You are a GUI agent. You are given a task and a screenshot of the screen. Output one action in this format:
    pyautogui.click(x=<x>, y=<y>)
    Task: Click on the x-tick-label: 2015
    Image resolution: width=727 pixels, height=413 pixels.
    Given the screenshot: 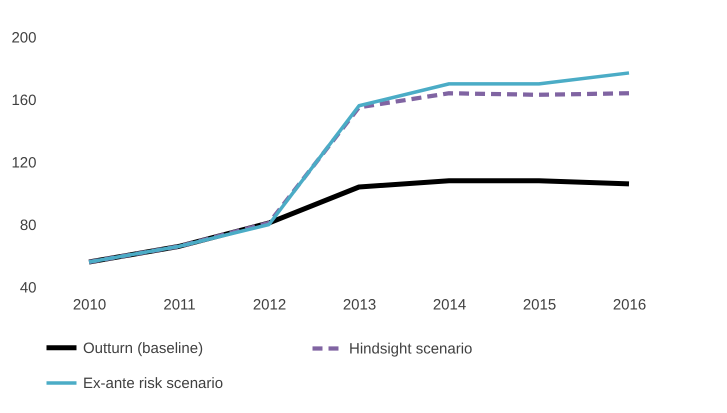 What is the action you would take?
    pyautogui.click(x=539, y=305)
    